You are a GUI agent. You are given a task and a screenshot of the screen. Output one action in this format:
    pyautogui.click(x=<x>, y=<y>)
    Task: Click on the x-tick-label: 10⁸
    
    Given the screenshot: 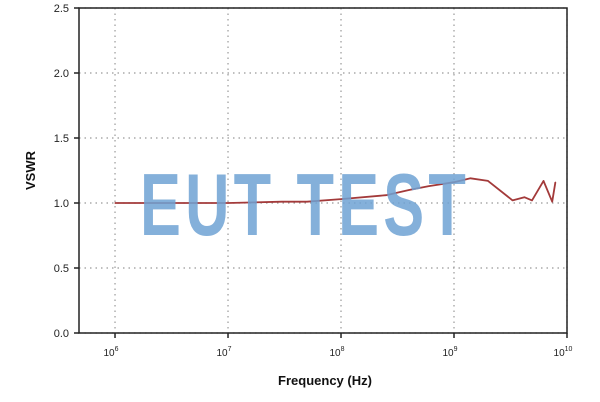 What is the action you would take?
    pyautogui.click(x=336, y=352)
    